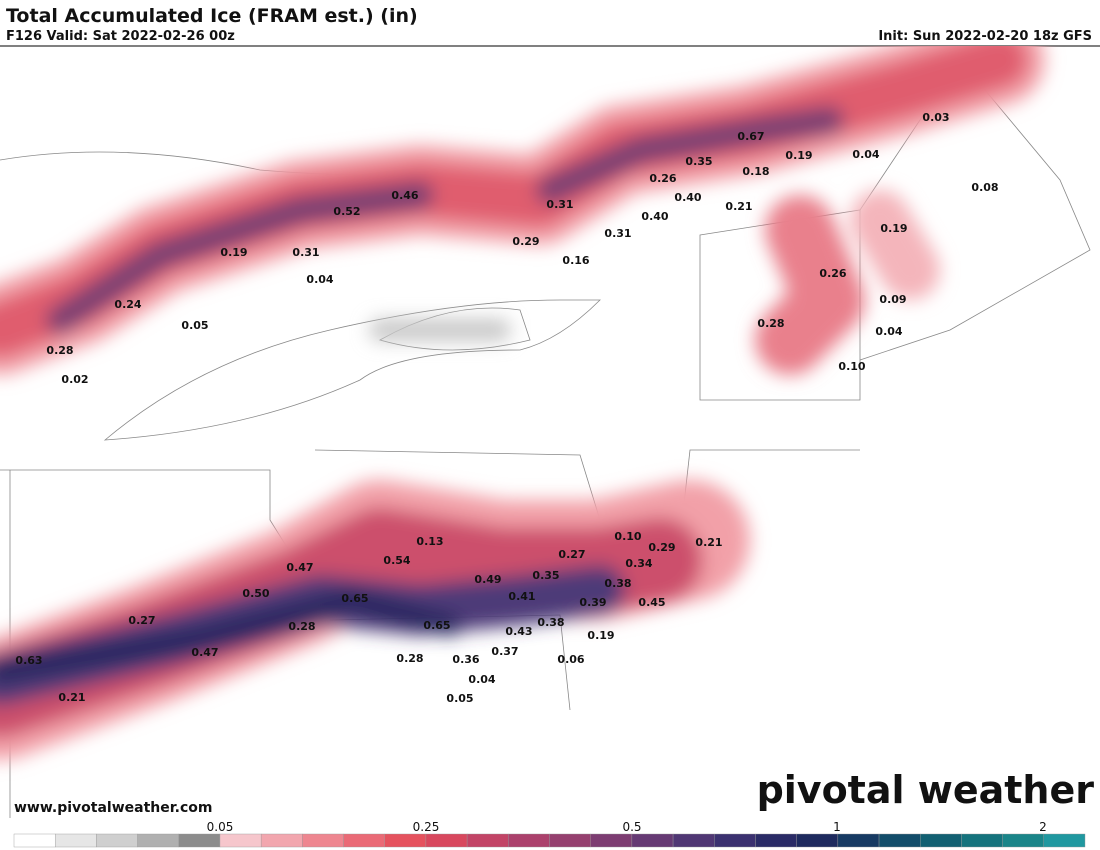  What do you see at coordinates (396, 560) in the screenshot?
I see `ice-label: 0.54` at bounding box center [396, 560].